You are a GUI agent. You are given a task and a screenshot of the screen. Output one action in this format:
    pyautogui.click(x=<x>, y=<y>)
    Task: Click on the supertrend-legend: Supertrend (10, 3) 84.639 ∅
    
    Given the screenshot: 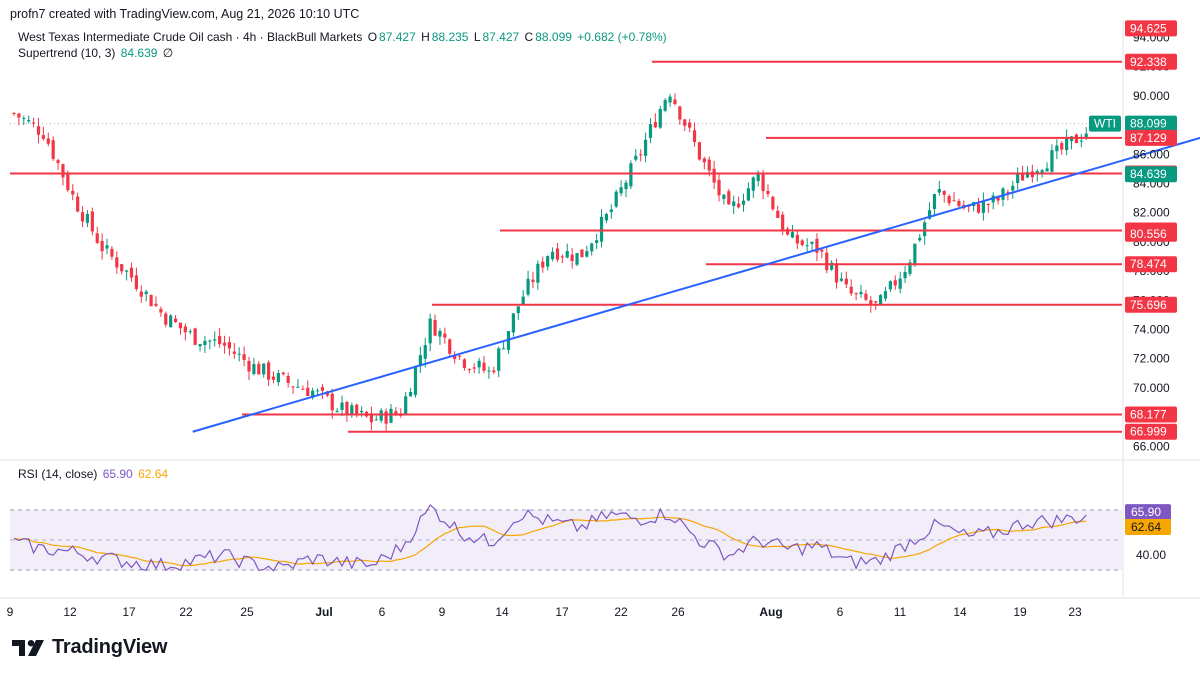 What is the action you would take?
    pyautogui.click(x=96, y=53)
    